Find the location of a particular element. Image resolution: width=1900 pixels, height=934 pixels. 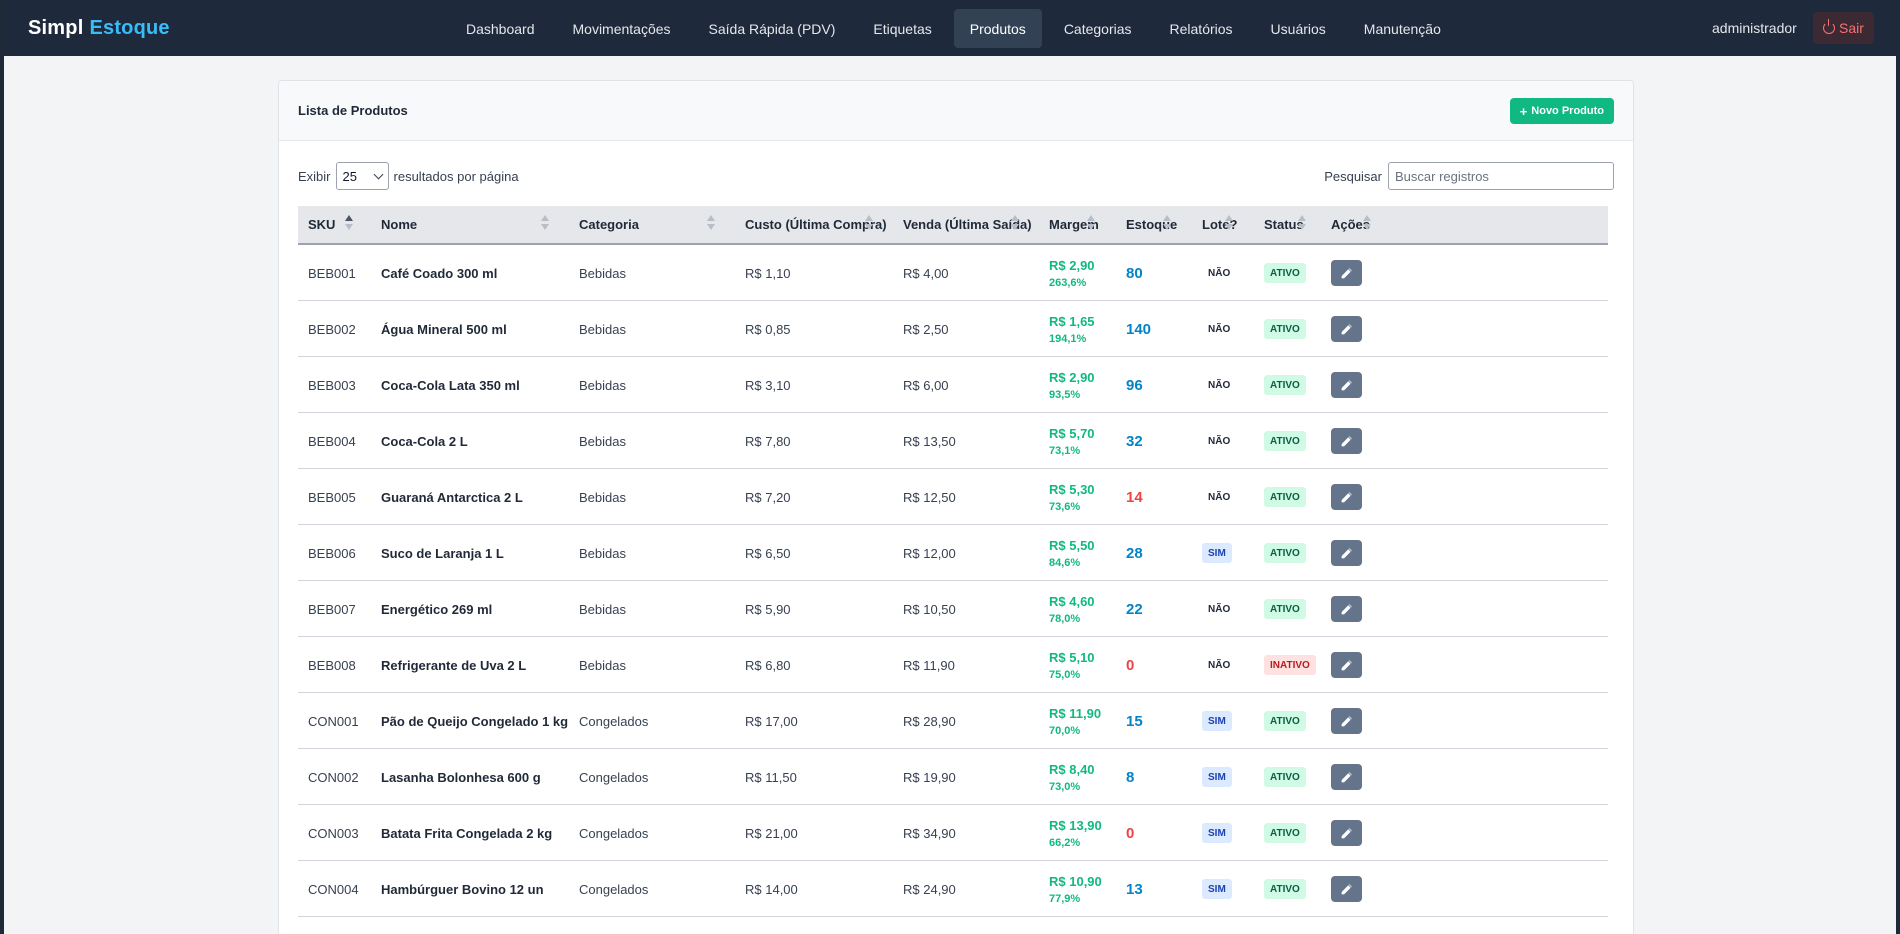

nav-link-categorias: Categorias is located at coordinates (1097, 28).